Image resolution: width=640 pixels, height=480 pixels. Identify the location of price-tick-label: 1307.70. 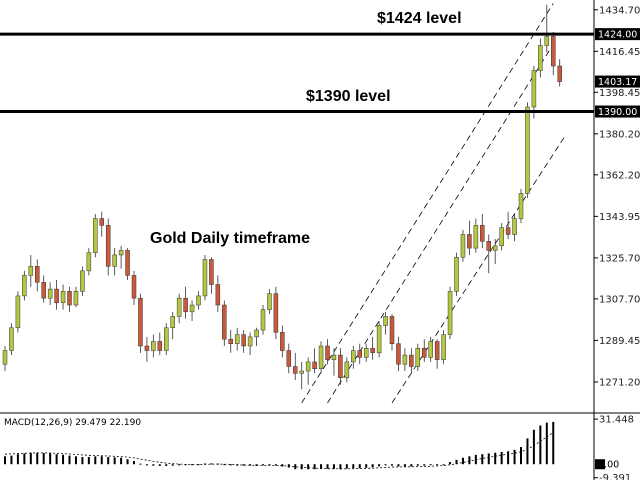
(619, 299).